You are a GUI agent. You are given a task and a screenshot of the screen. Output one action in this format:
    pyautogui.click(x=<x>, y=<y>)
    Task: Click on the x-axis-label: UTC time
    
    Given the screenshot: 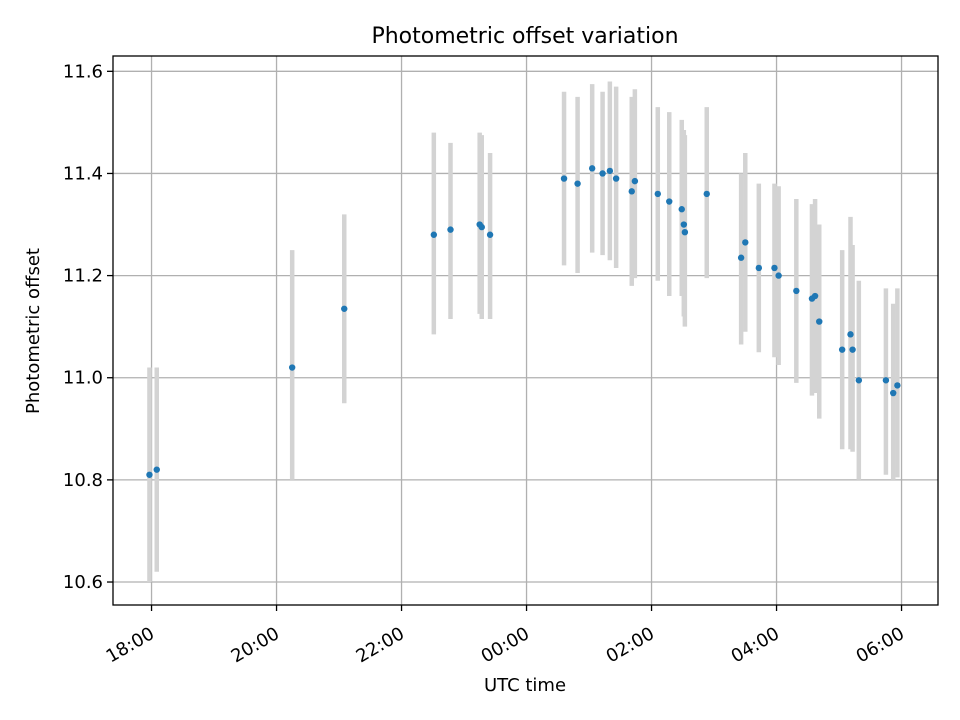 What is the action you would take?
    pyautogui.click(x=525, y=685)
    